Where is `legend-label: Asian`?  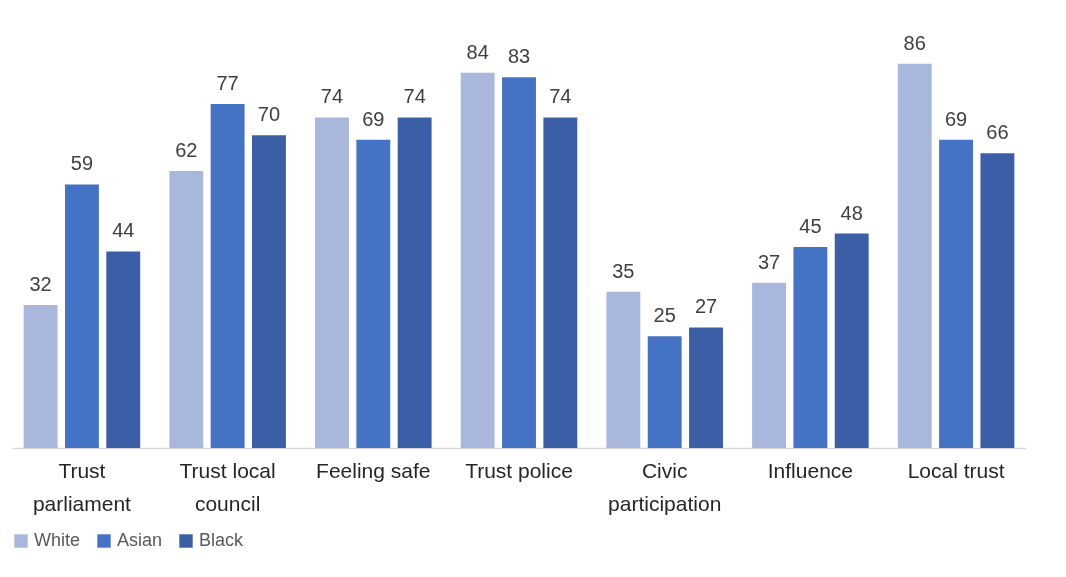 legend-label: Asian is located at coordinates (140, 540).